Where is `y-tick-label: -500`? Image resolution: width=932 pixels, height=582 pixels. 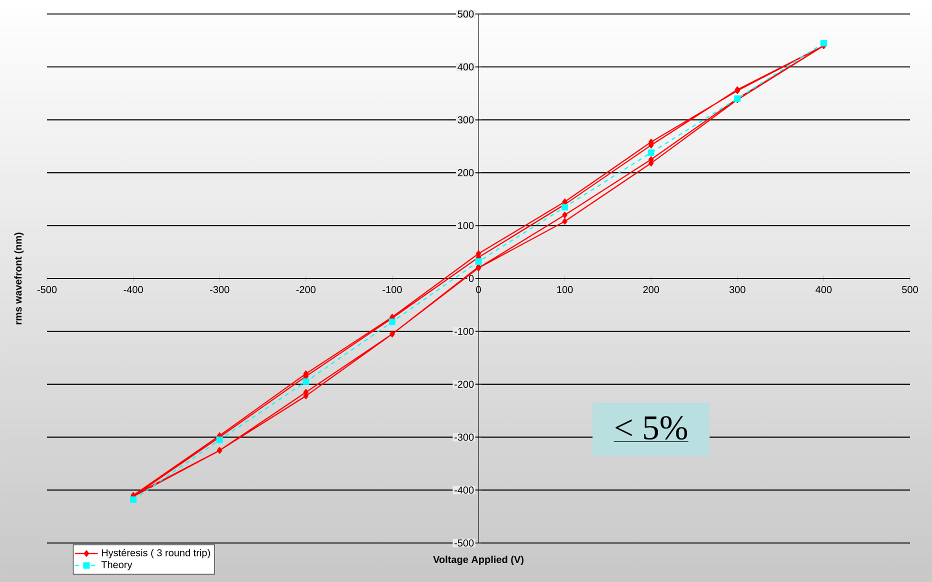 y-tick-label: -500 is located at coordinates (464, 543).